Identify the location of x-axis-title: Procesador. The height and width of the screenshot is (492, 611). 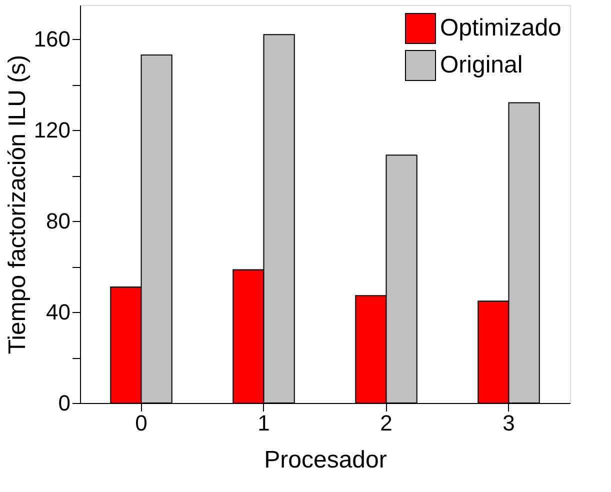
(325, 460).